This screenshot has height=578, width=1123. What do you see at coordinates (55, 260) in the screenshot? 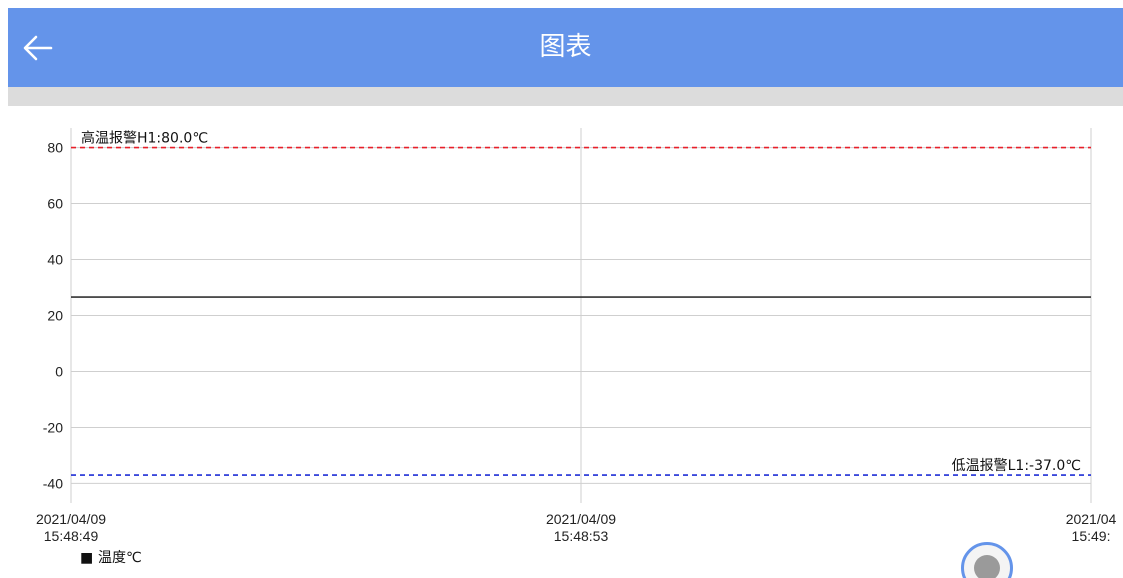
I see `y-tick-label: 40` at bounding box center [55, 260].